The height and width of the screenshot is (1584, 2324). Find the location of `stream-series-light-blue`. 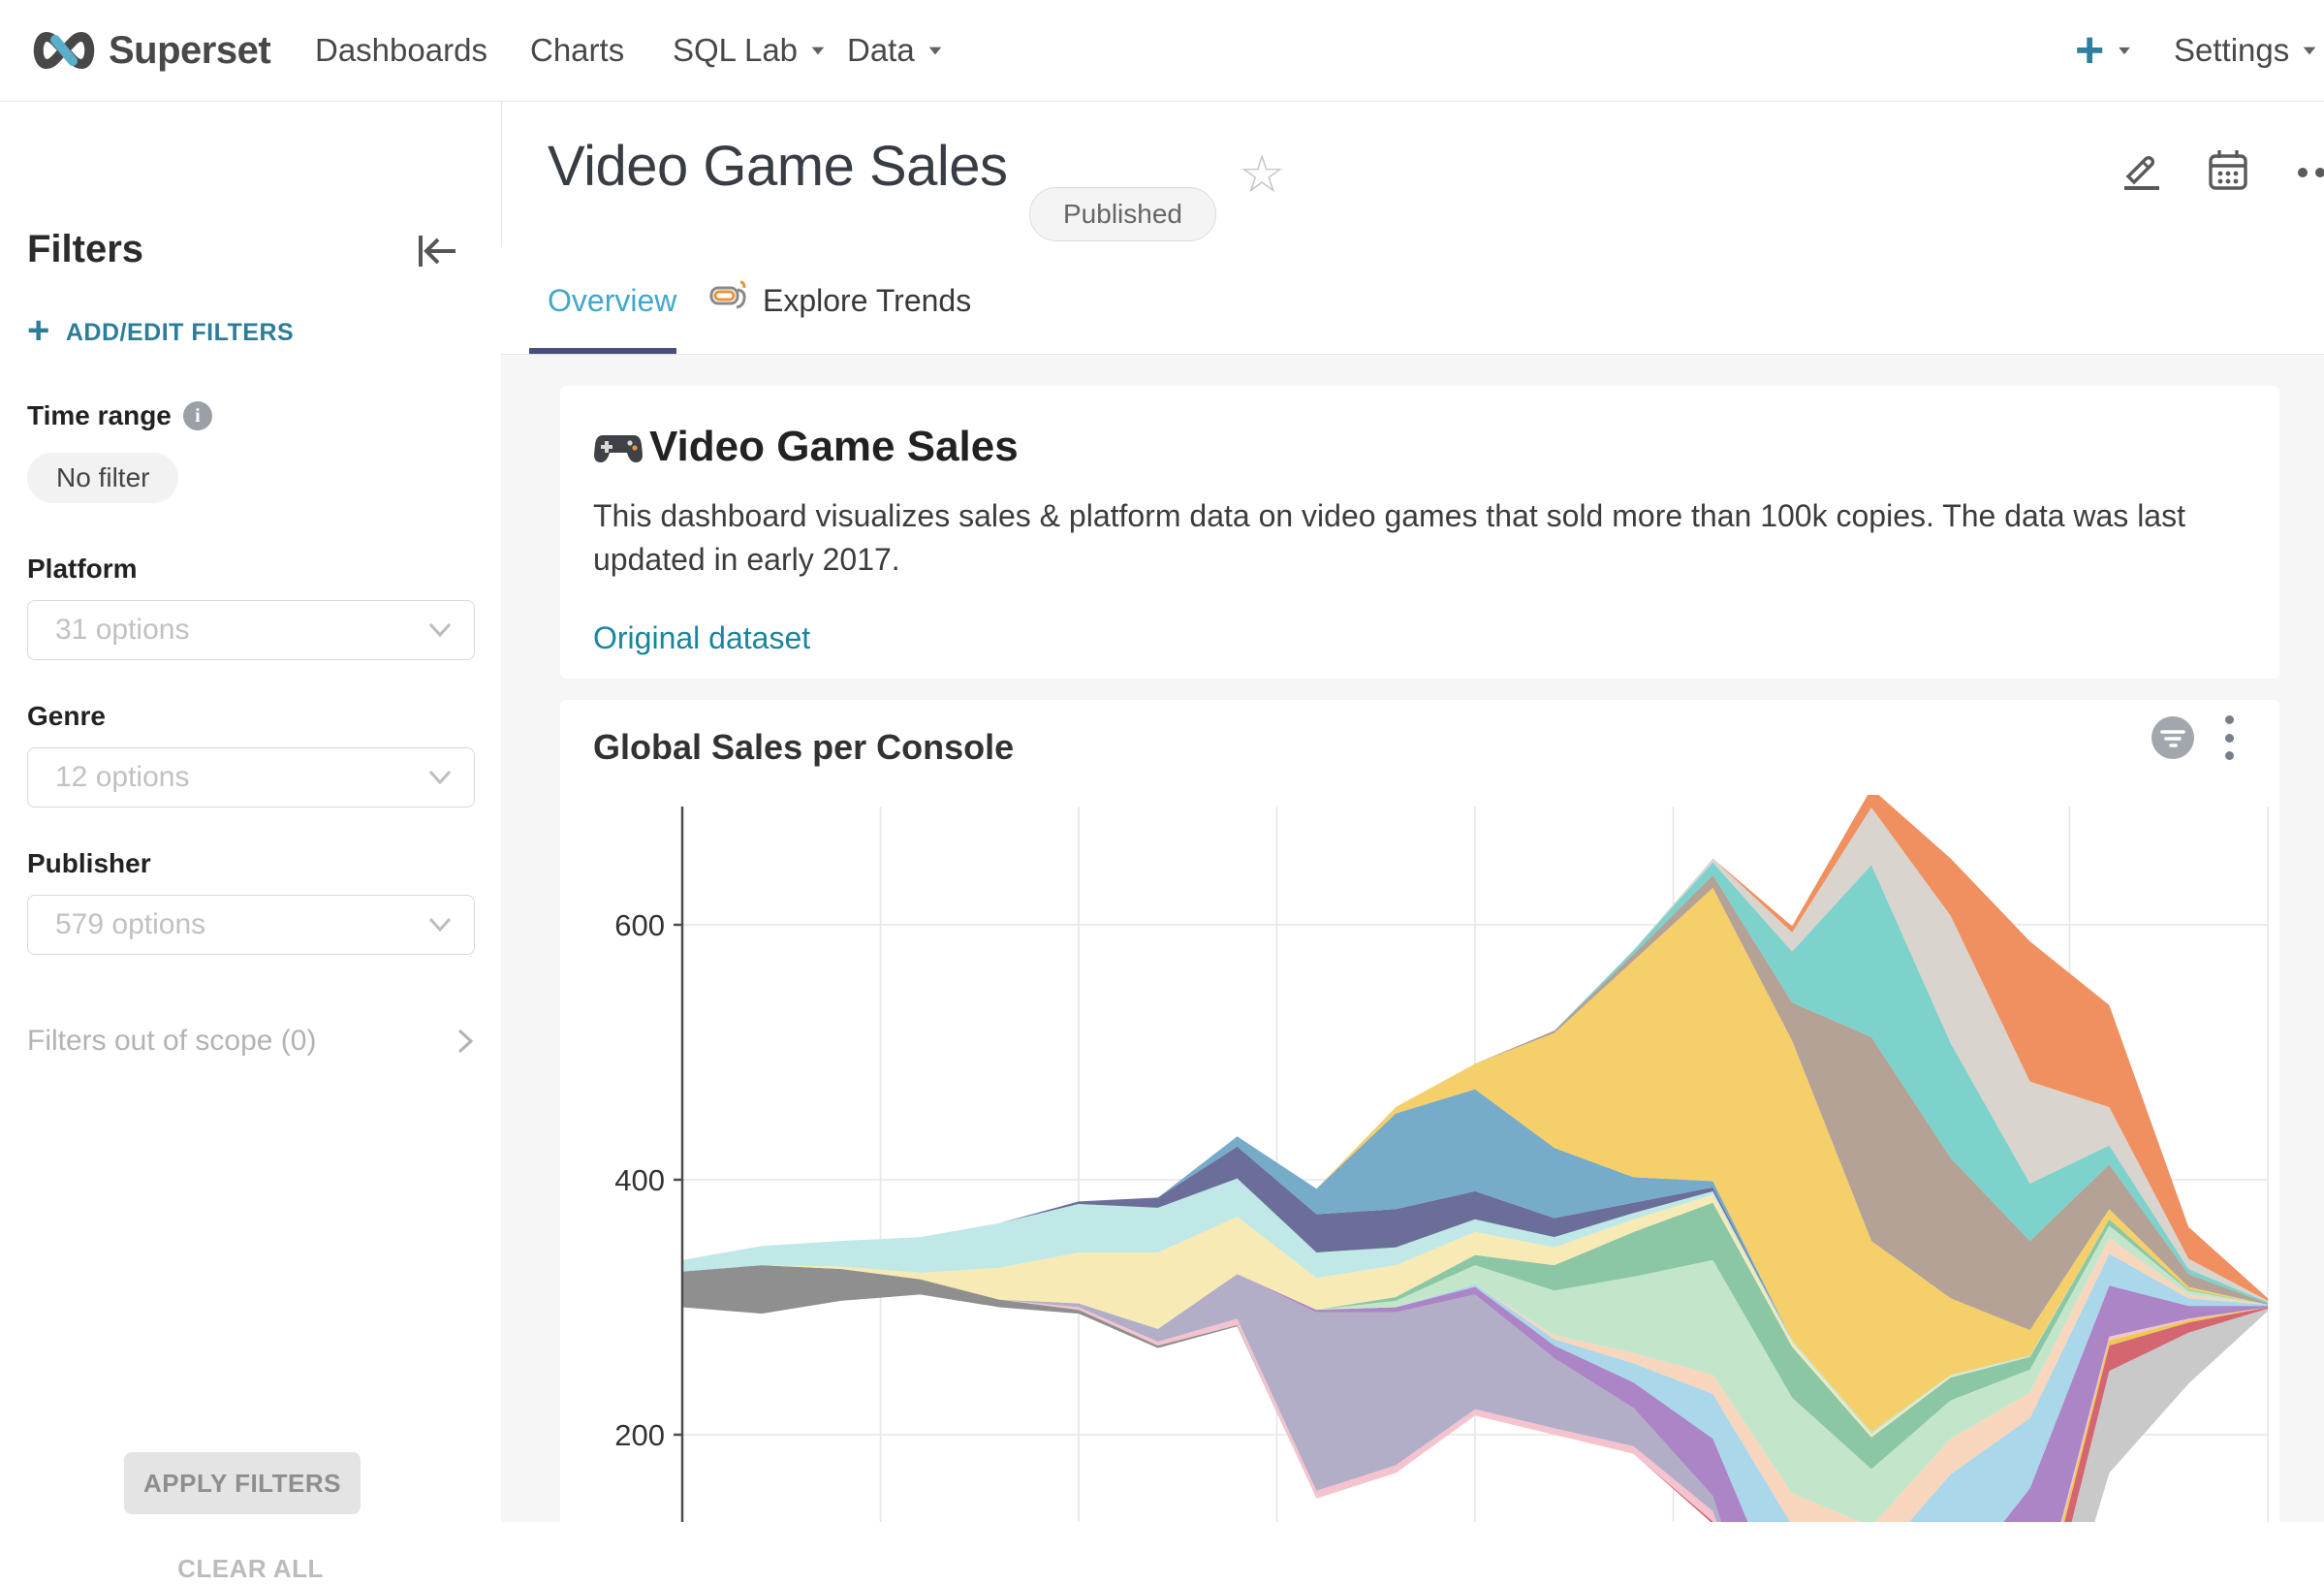

stream-series-light-blue is located at coordinates (1475, 1387).